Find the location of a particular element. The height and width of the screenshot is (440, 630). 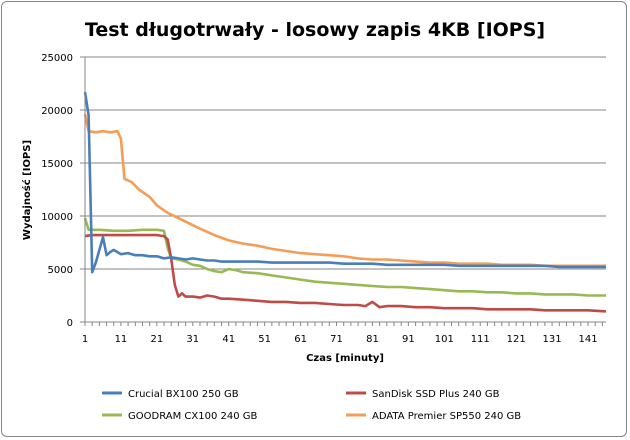

y-tick-label: 25000 is located at coordinates (57, 58).